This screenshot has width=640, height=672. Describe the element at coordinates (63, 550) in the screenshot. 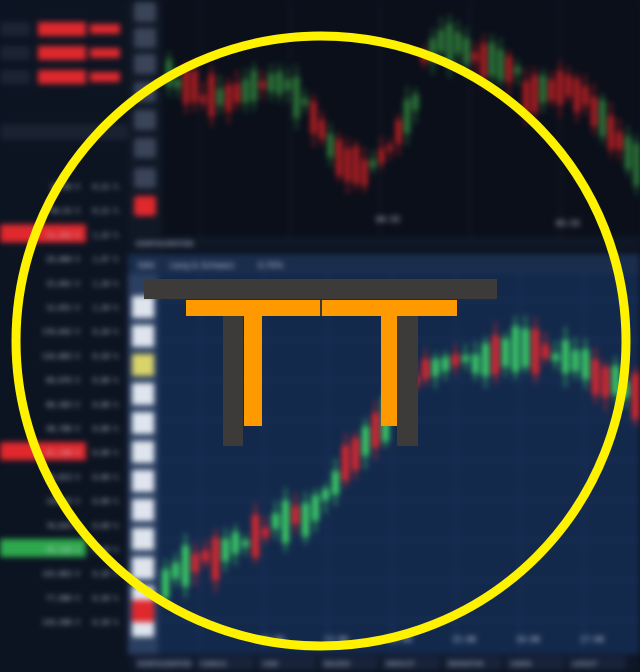

I see `ticker-price: 95,140 €` at that location.